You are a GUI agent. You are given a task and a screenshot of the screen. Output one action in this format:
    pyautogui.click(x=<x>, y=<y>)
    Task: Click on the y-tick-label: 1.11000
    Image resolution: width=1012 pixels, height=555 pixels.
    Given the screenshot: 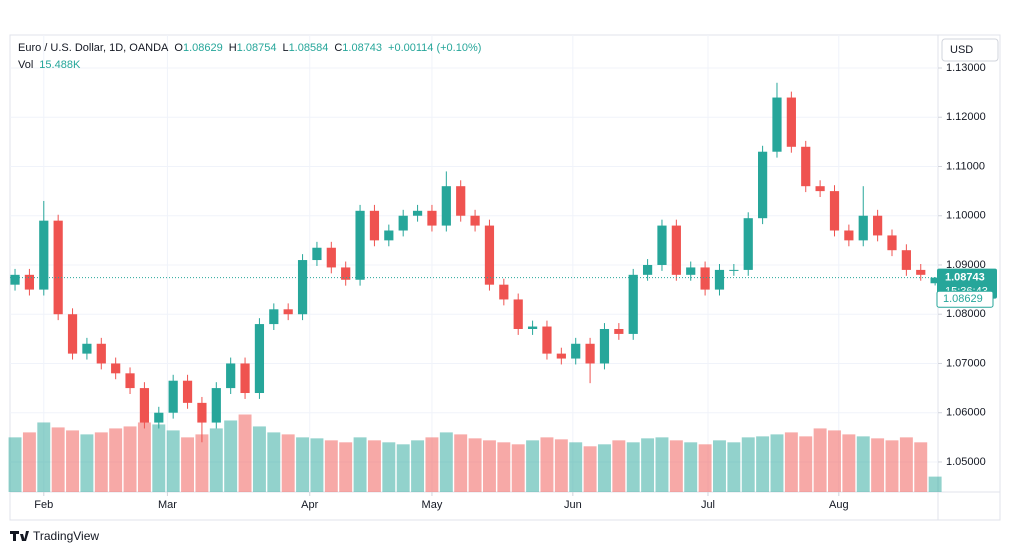 What is the action you would take?
    pyautogui.click(x=965, y=166)
    